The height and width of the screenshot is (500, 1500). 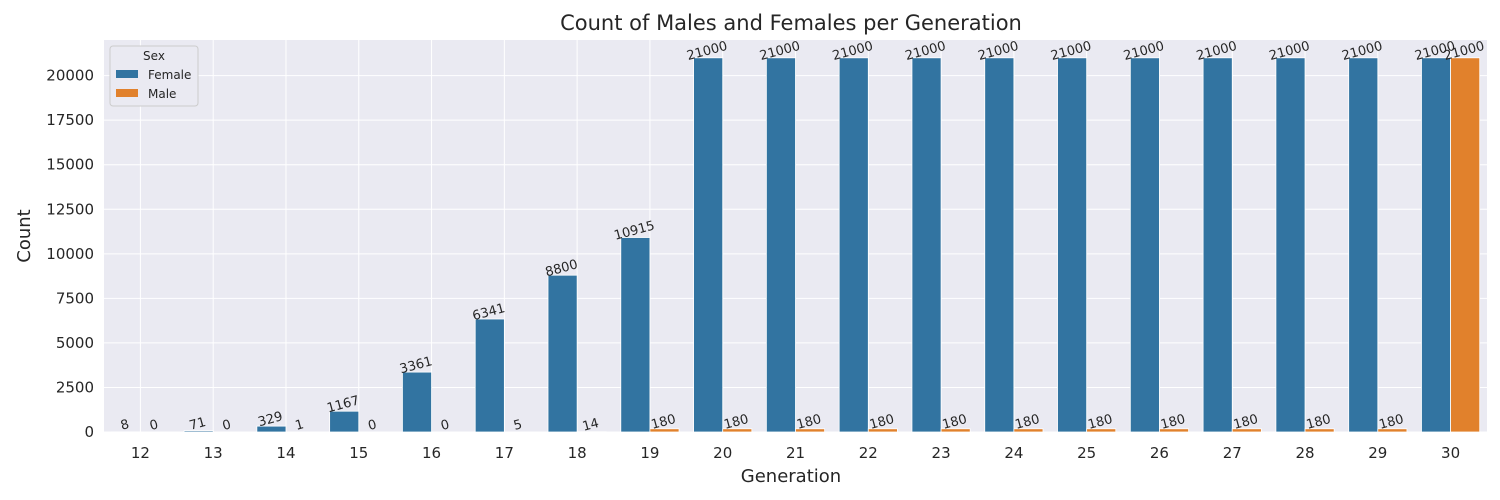 What do you see at coordinates (649, 453) in the screenshot?
I see `x-tick-label: 19` at bounding box center [649, 453].